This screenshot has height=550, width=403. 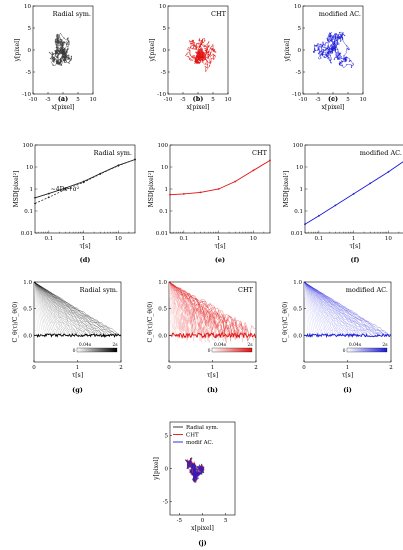 What do you see at coordinates (195, 470) in the screenshot?
I see `trajectory-line` at bounding box center [195, 470].